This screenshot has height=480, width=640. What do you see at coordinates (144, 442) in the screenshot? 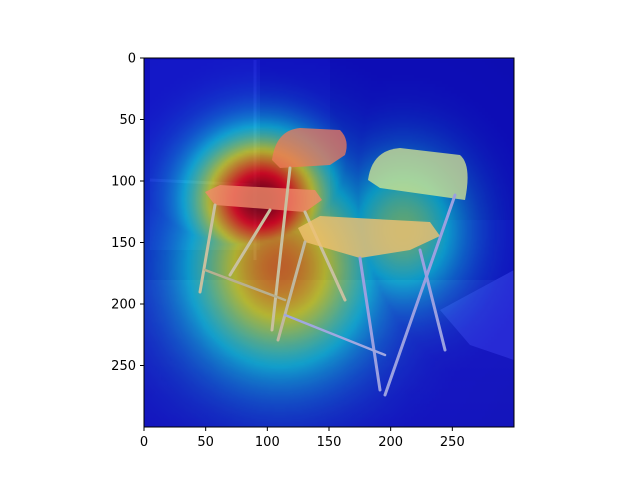
I see `x-tick-label: 0` at bounding box center [144, 442].